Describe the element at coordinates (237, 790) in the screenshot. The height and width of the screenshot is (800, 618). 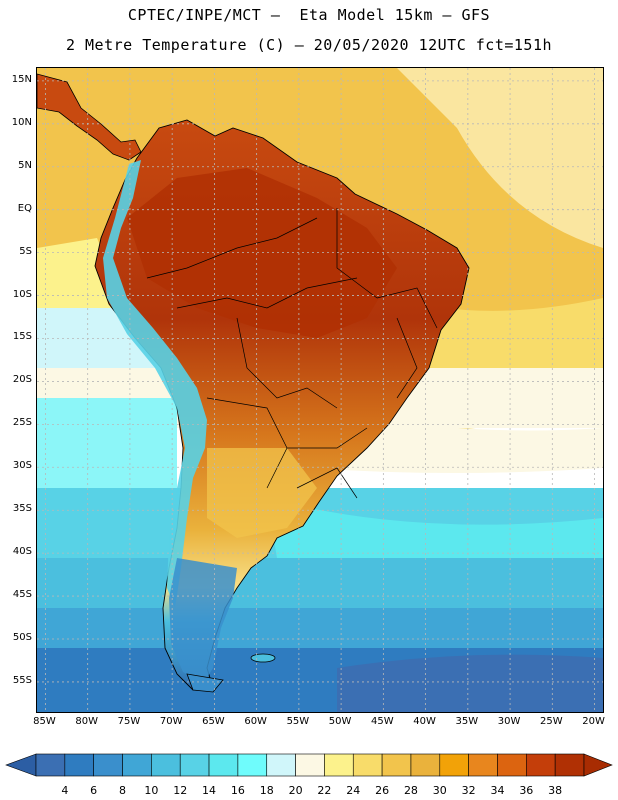
I see `colorbar-tick-label: 16` at that location.